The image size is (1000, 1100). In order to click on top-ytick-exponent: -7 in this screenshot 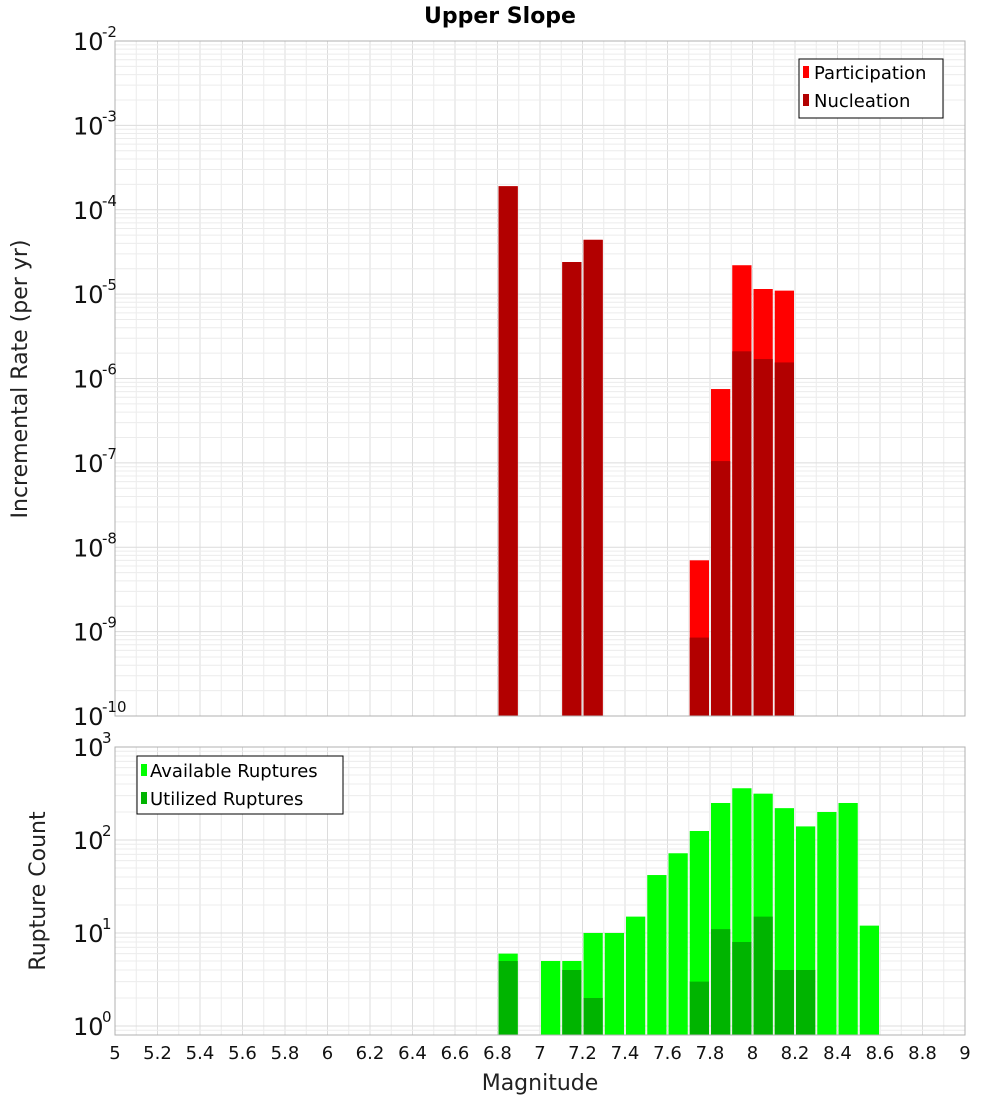, I will do `click(109, 454)`.